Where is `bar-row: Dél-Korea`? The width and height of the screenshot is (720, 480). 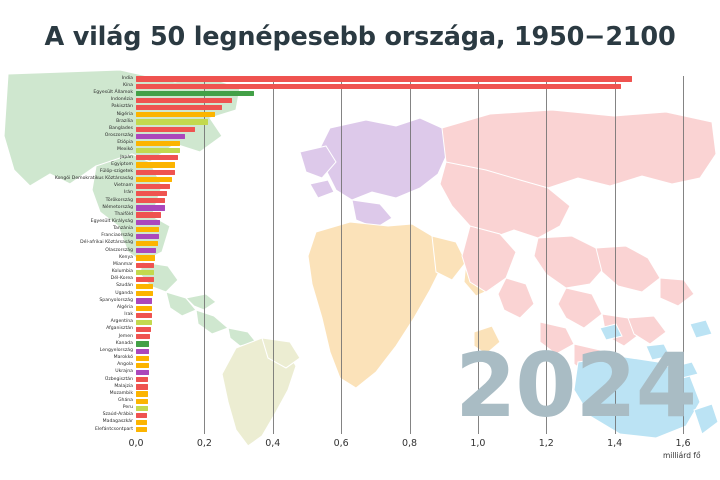
bar-row: Dél-Korea is located at coordinates (397, 279).